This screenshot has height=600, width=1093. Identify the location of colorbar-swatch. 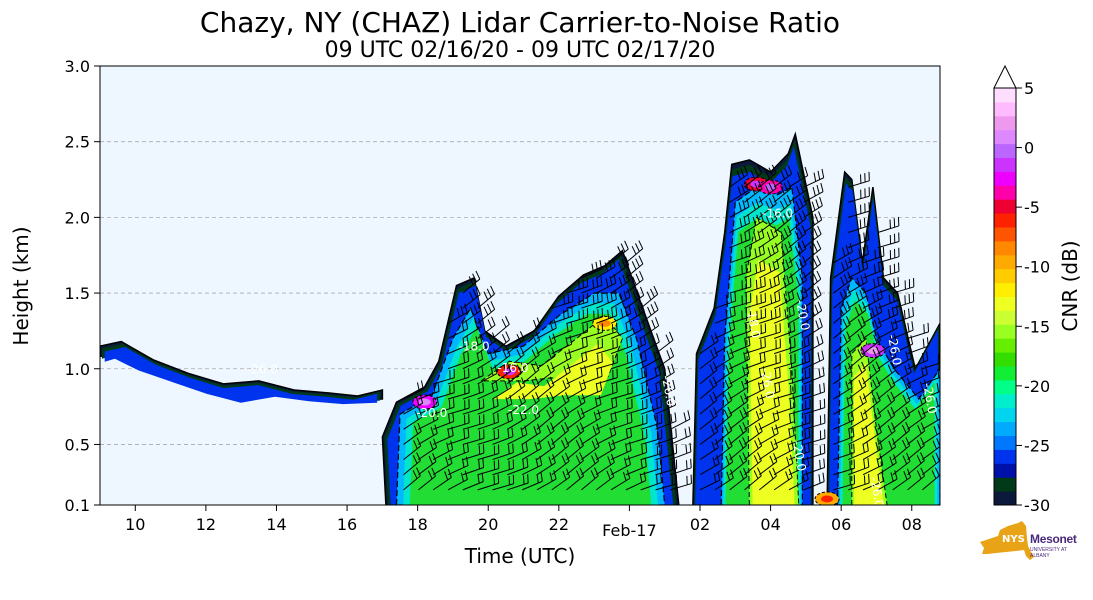
(1005, 220).